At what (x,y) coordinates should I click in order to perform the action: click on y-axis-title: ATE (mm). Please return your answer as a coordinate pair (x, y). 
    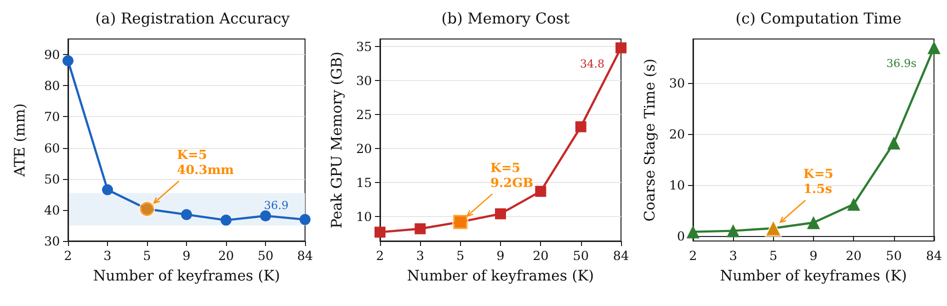
    Looking at the image, I should click on (20, 140).